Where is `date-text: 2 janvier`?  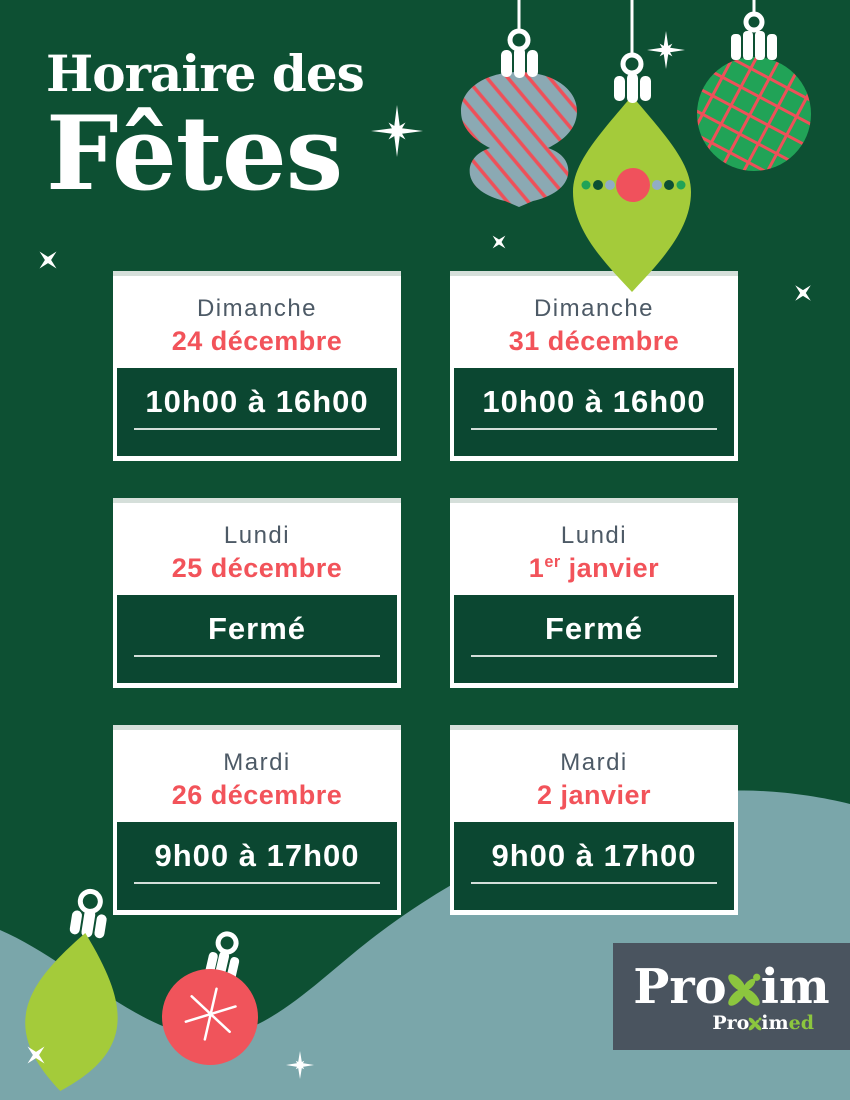
date-text: 2 janvier is located at coordinates (594, 795).